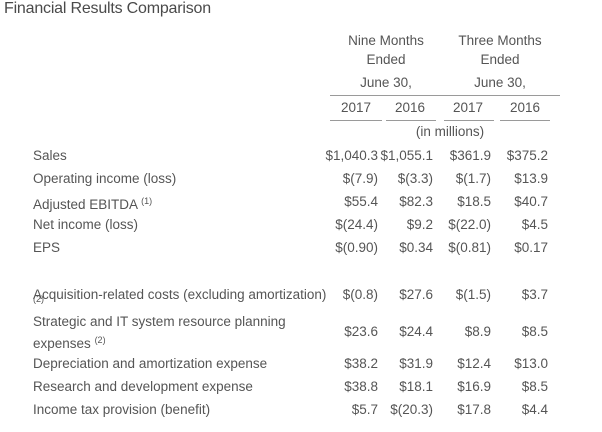  I want to click on table-cell: $(20.3), so click(411, 409).